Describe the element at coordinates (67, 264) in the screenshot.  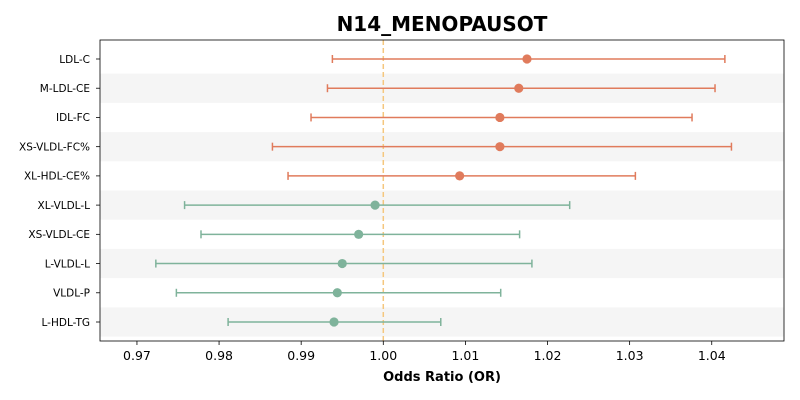
I see `y-tick-label: L-VLDL-L` at that location.